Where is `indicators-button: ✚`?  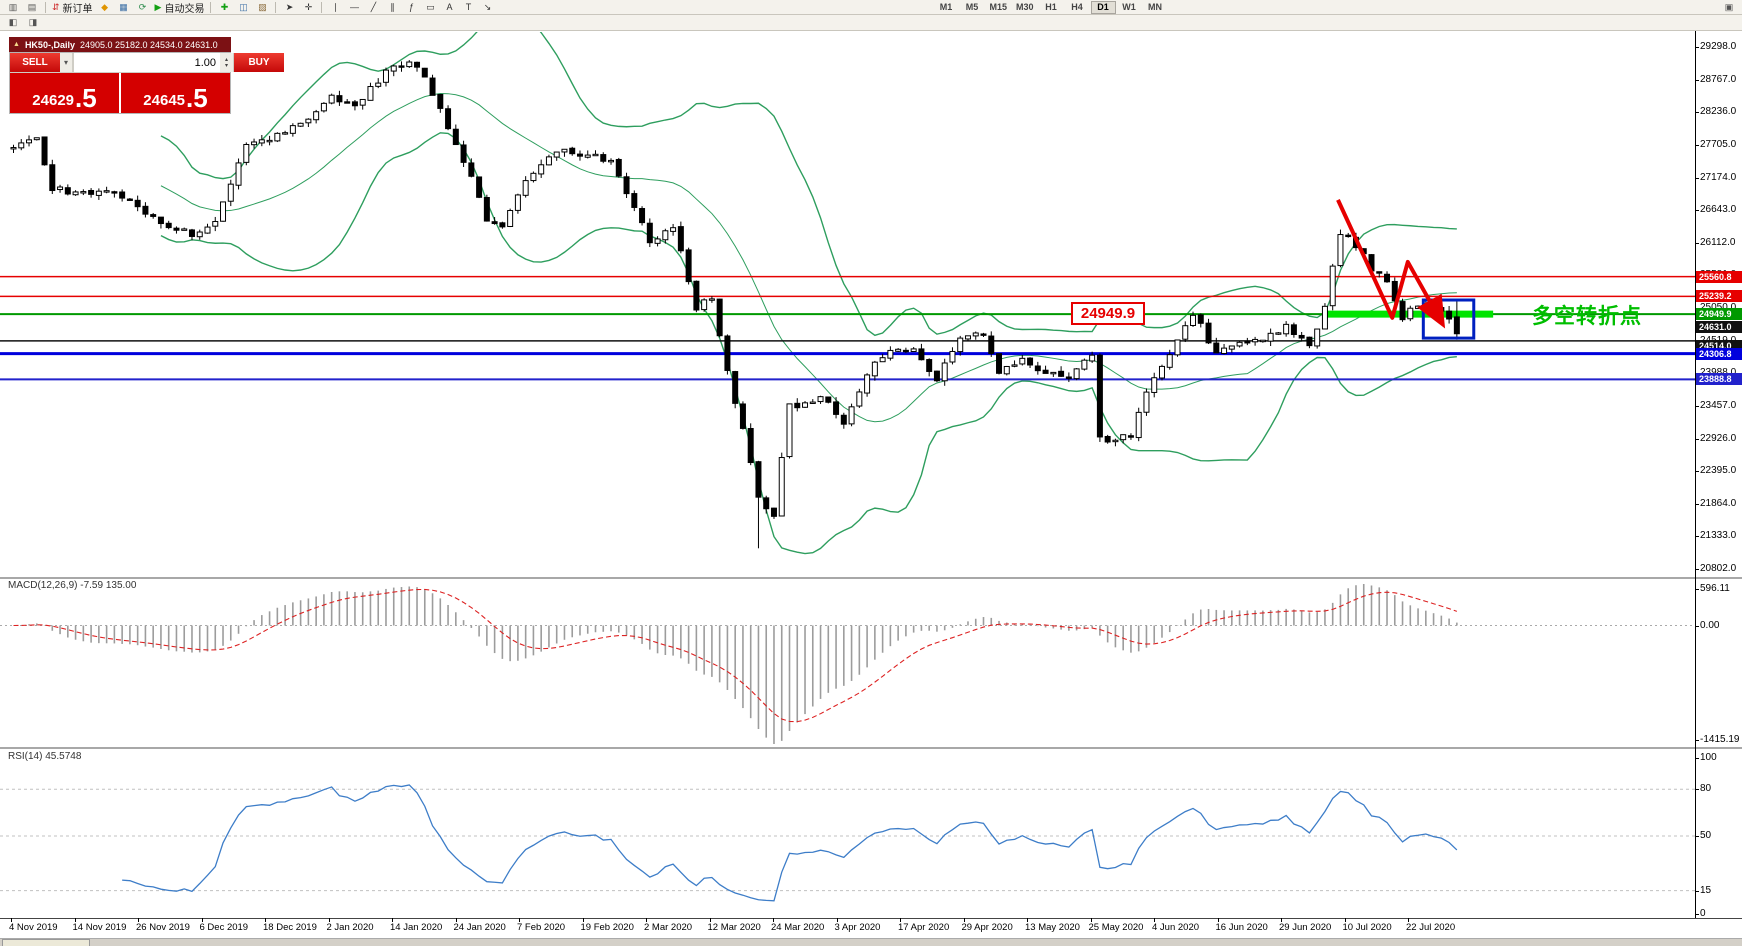
indicators-button: ✚ is located at coordinates (224, 7).